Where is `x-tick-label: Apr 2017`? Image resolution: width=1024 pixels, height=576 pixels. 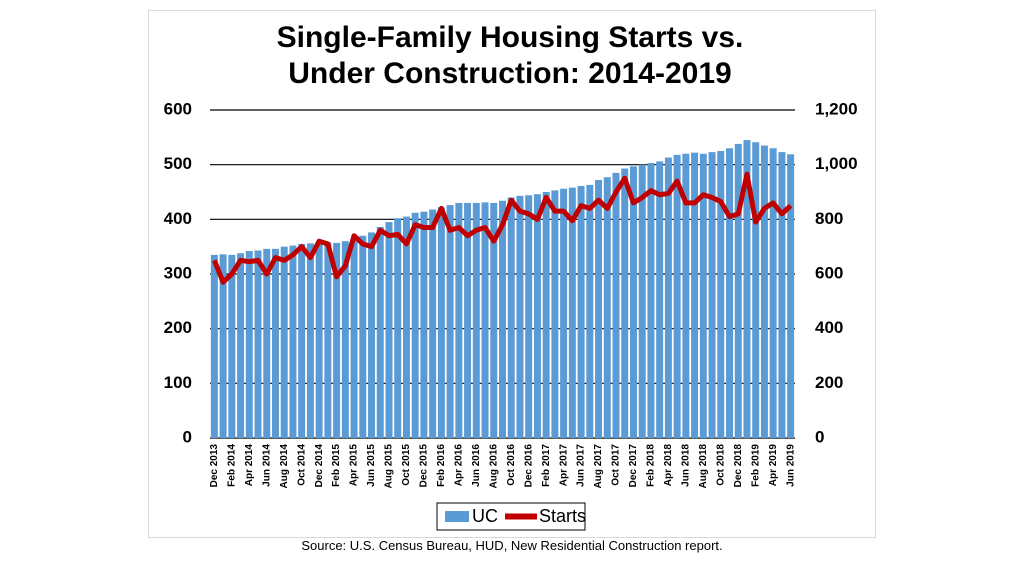 x-tick-label: Apr 2017 is located at coordinates (563, 465).